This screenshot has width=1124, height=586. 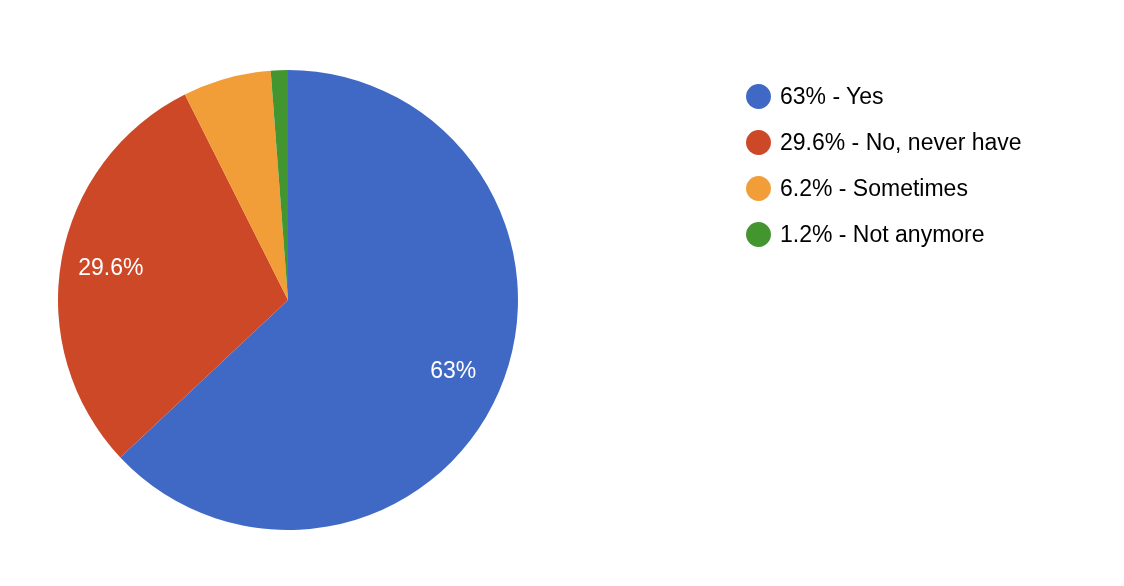 What do you see at coordinates (874, 187) in the screenshot?
I see `legend-label: 6.2% - Sometimes` at bounding box center [874, 187].